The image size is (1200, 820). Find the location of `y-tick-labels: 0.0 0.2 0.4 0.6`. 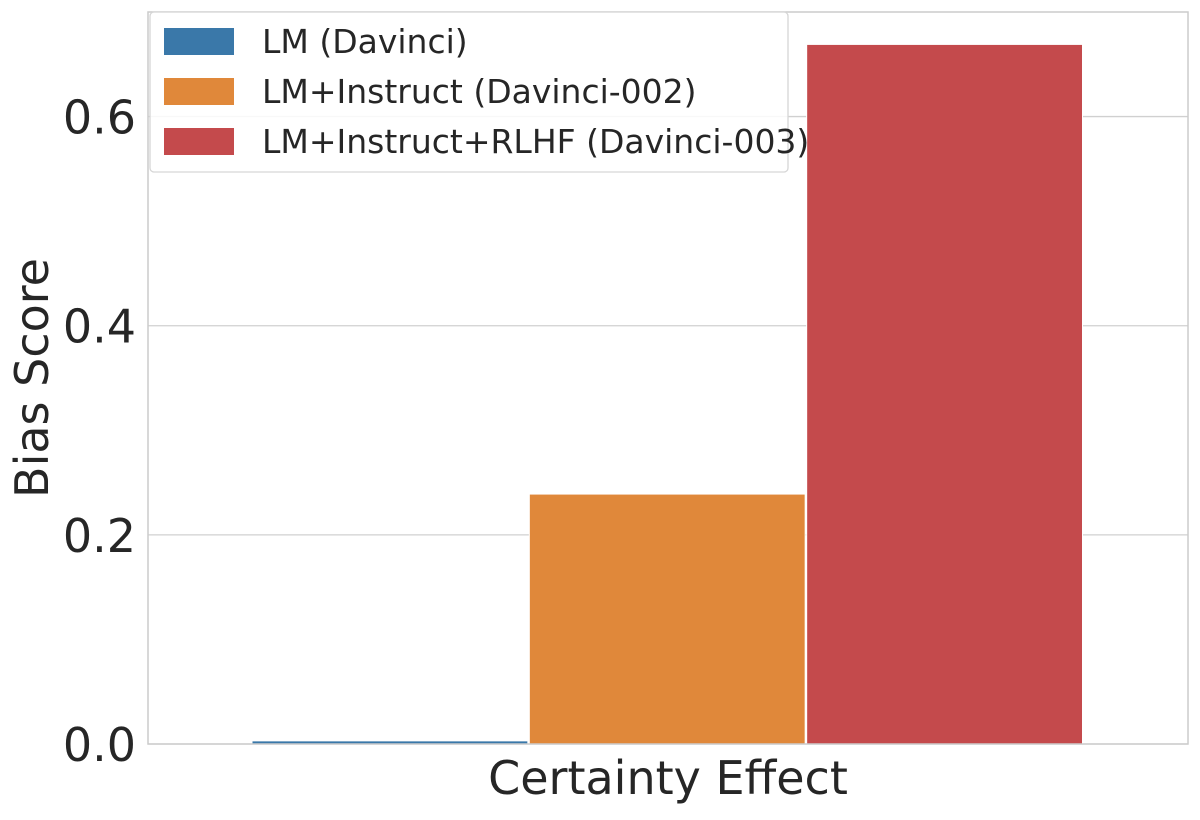

y-tick-labels: 0.0 0.2 0.4 0.6 is located at coordinates (99, 431).